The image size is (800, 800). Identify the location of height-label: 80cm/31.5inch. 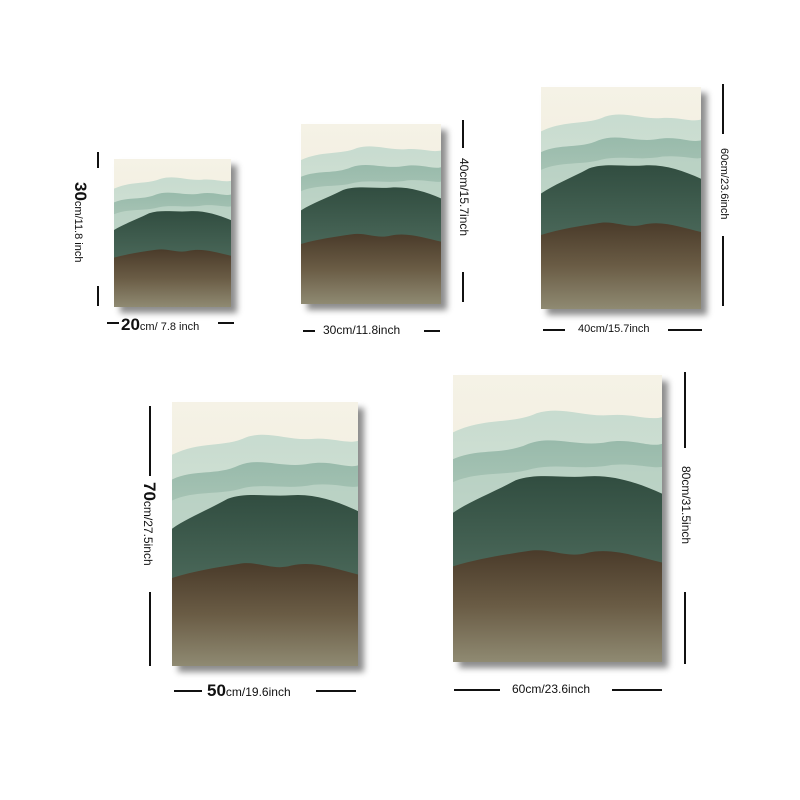
(686, 505).